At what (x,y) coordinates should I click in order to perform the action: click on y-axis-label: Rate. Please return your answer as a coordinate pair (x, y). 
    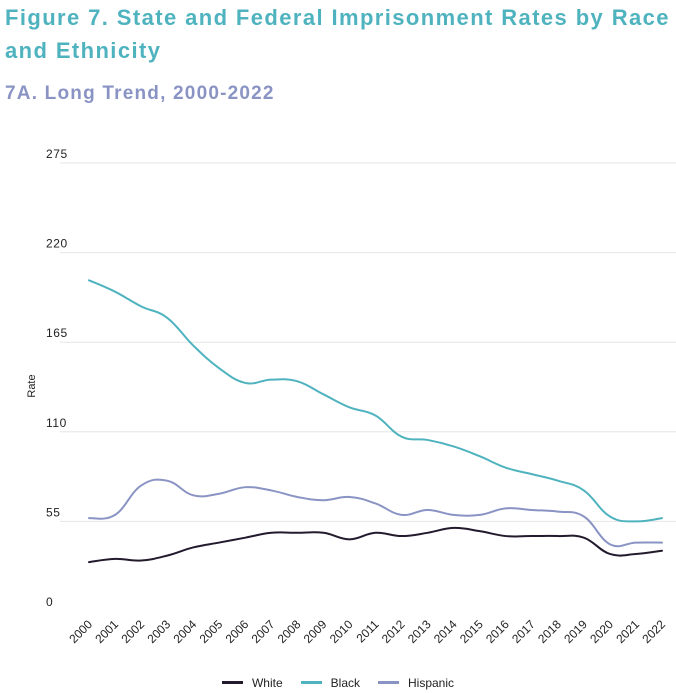
    Looking at the image, I should click on (32, 385).